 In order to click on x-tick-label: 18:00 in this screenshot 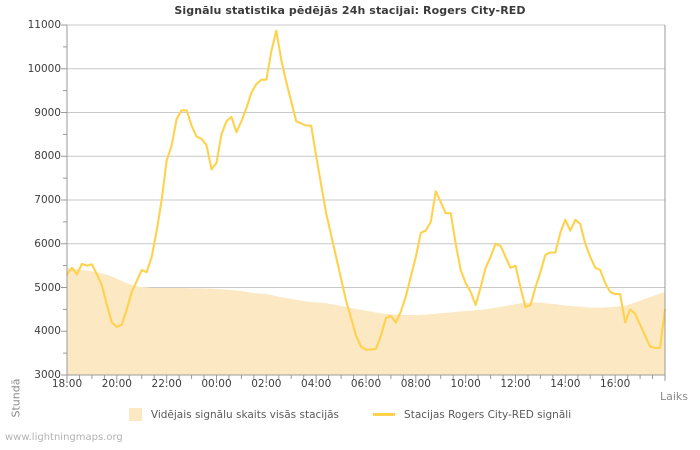, I will do `click(67, 384)`.